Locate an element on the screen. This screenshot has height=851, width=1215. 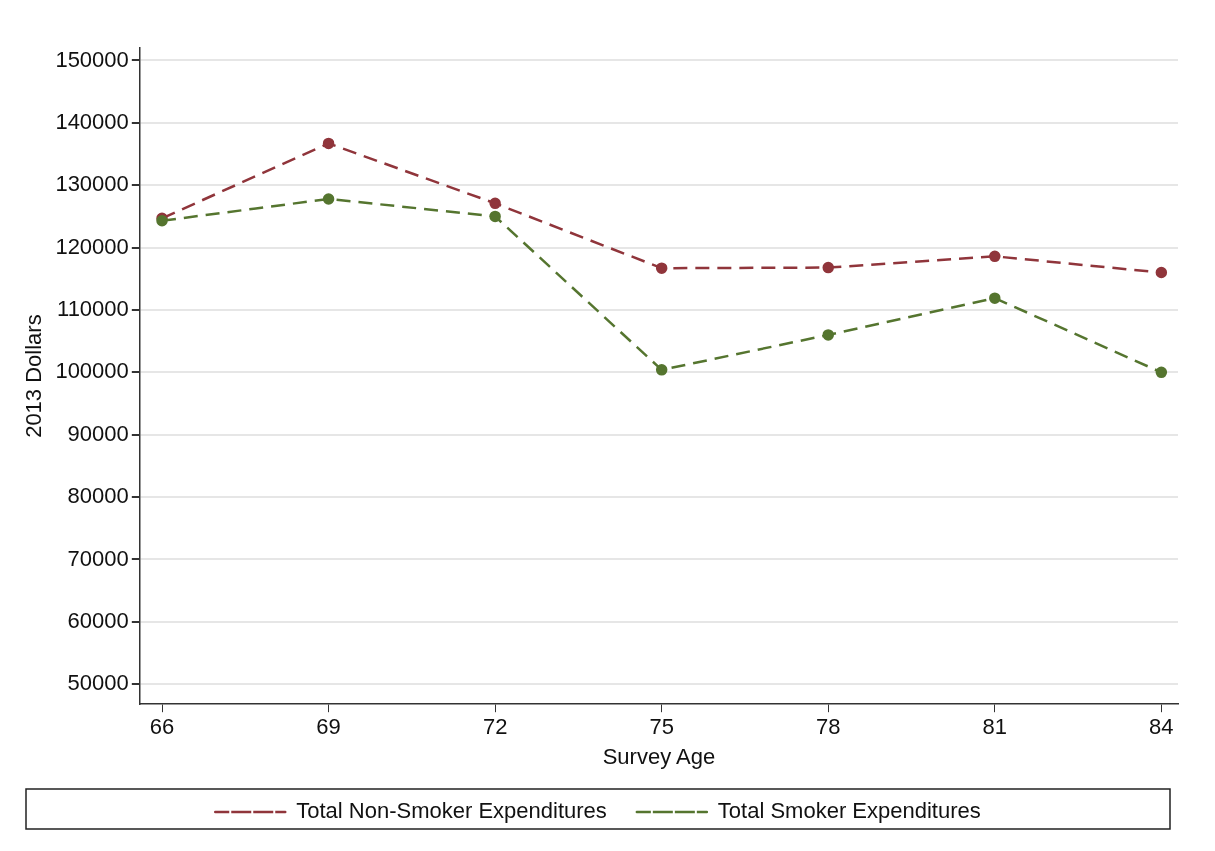
y-tick-label: 150000 is located at coordinates (92, 59).